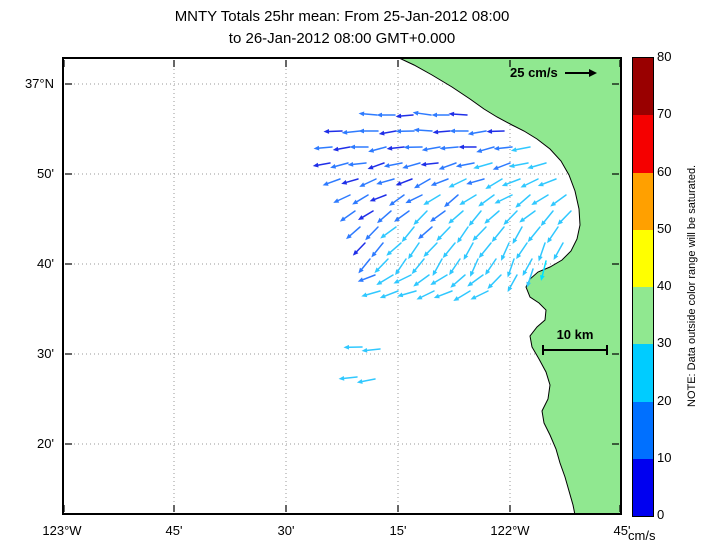 The image size is (703, 548). I want to click on title-line-2: to 26-Jan-2012 08:00 GMT+0.000, so click(342, 38).